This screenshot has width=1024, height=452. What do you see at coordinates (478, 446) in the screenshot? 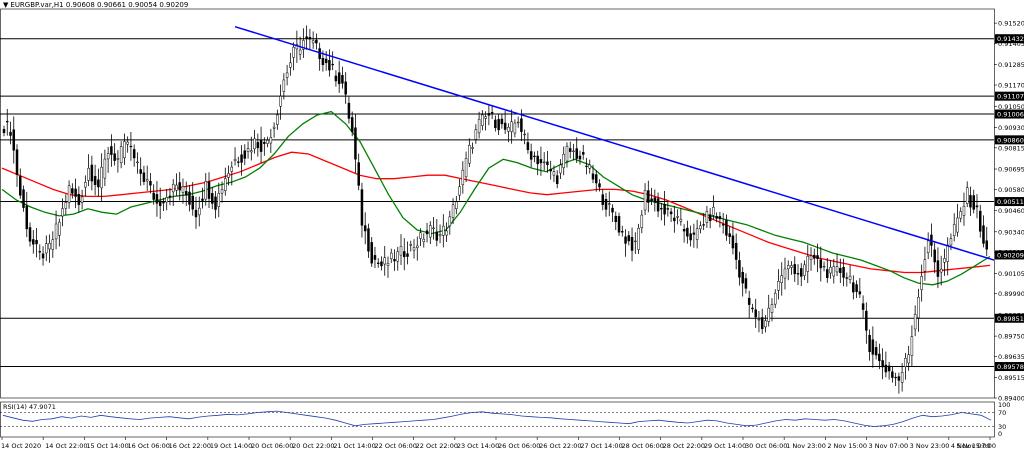
I see `x-tick-label: 23 Oct 14:00` at bounding box center [478, 446].